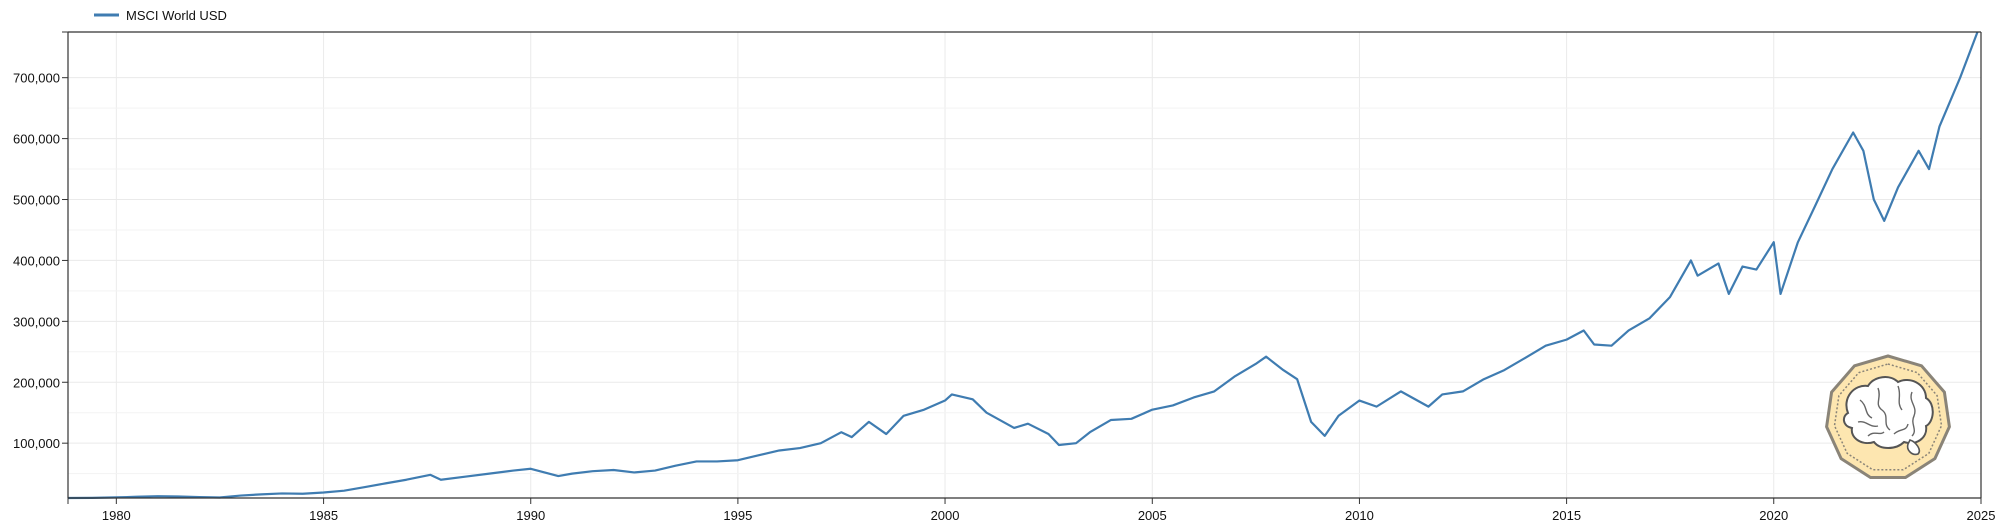  What do you see at coordinates (36, 321) in the screenshot?
I see `y-tick-label-300000: 300,000` at bounding box center [36, 321].